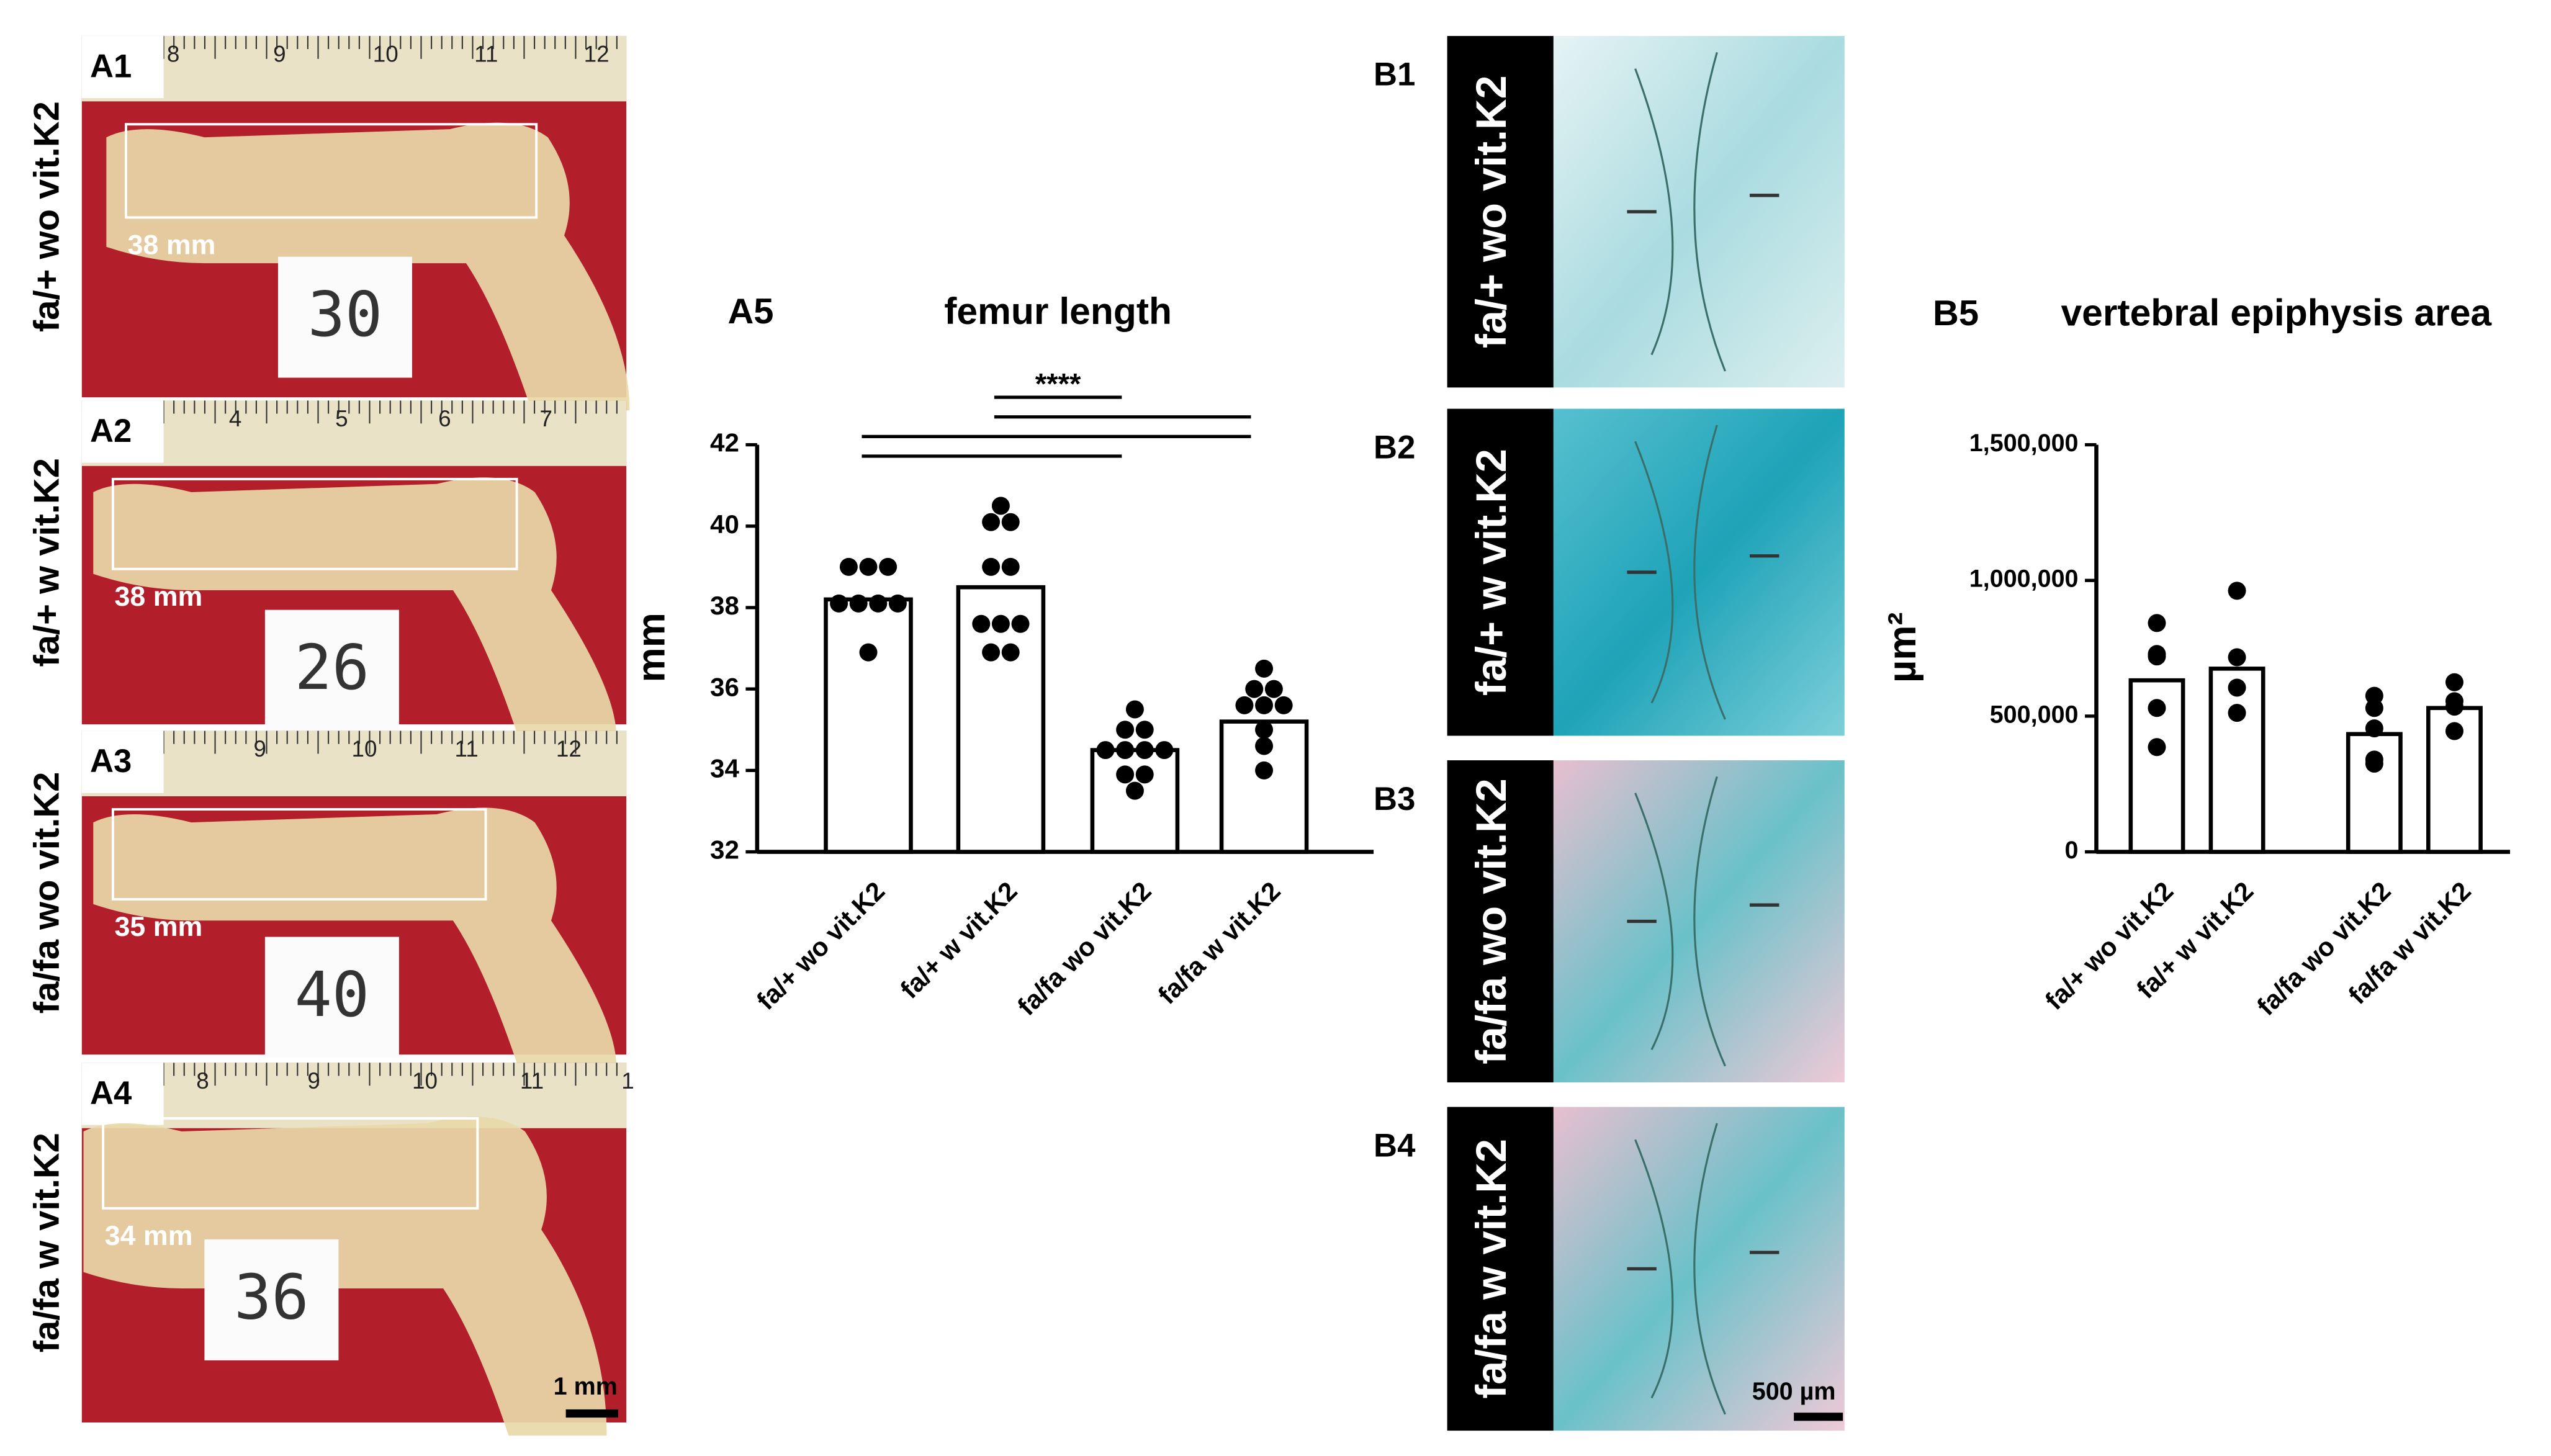 This screenshot has width=2551, height=1456. What do you see at coordinates (1394, 799) in the screenshot?
I see `panel-label: B3` at bounding box center [1394, 799].